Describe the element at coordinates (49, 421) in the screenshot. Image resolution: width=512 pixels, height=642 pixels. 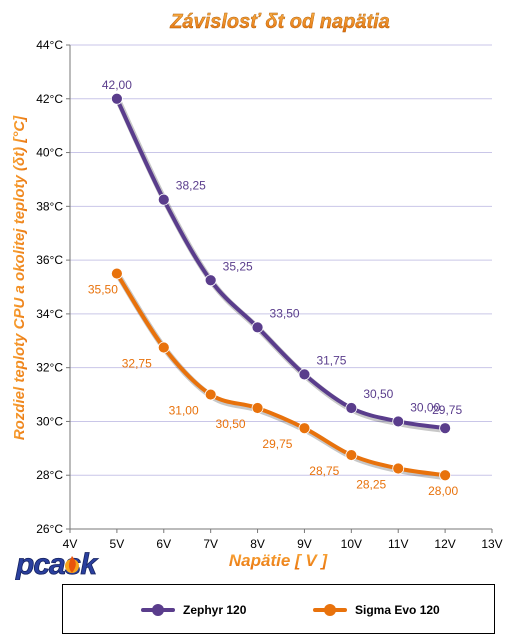
I see `y-tick-label: 30°C` at that location.